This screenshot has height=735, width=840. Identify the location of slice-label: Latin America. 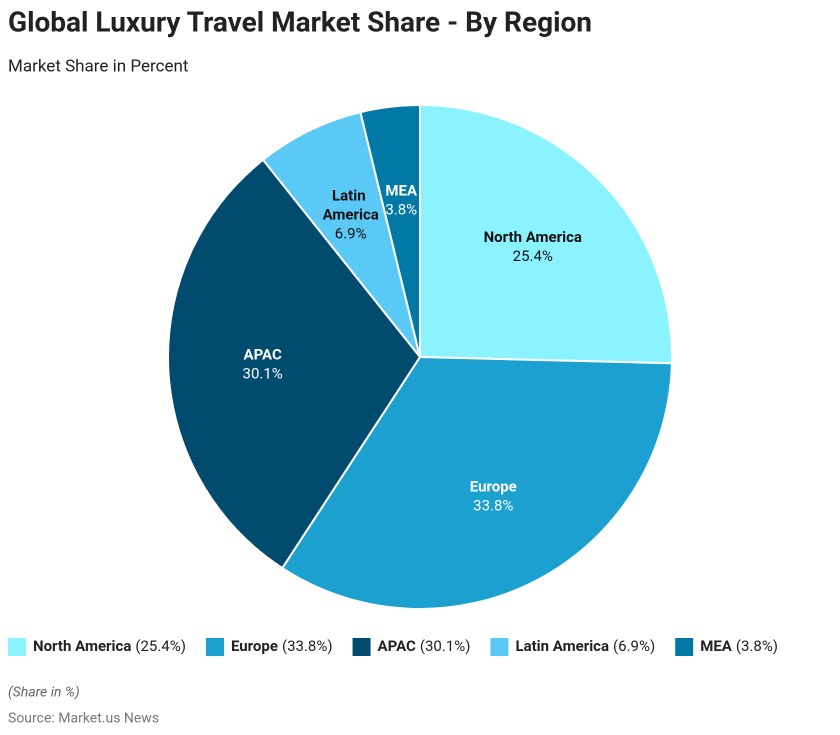
(351, 205).